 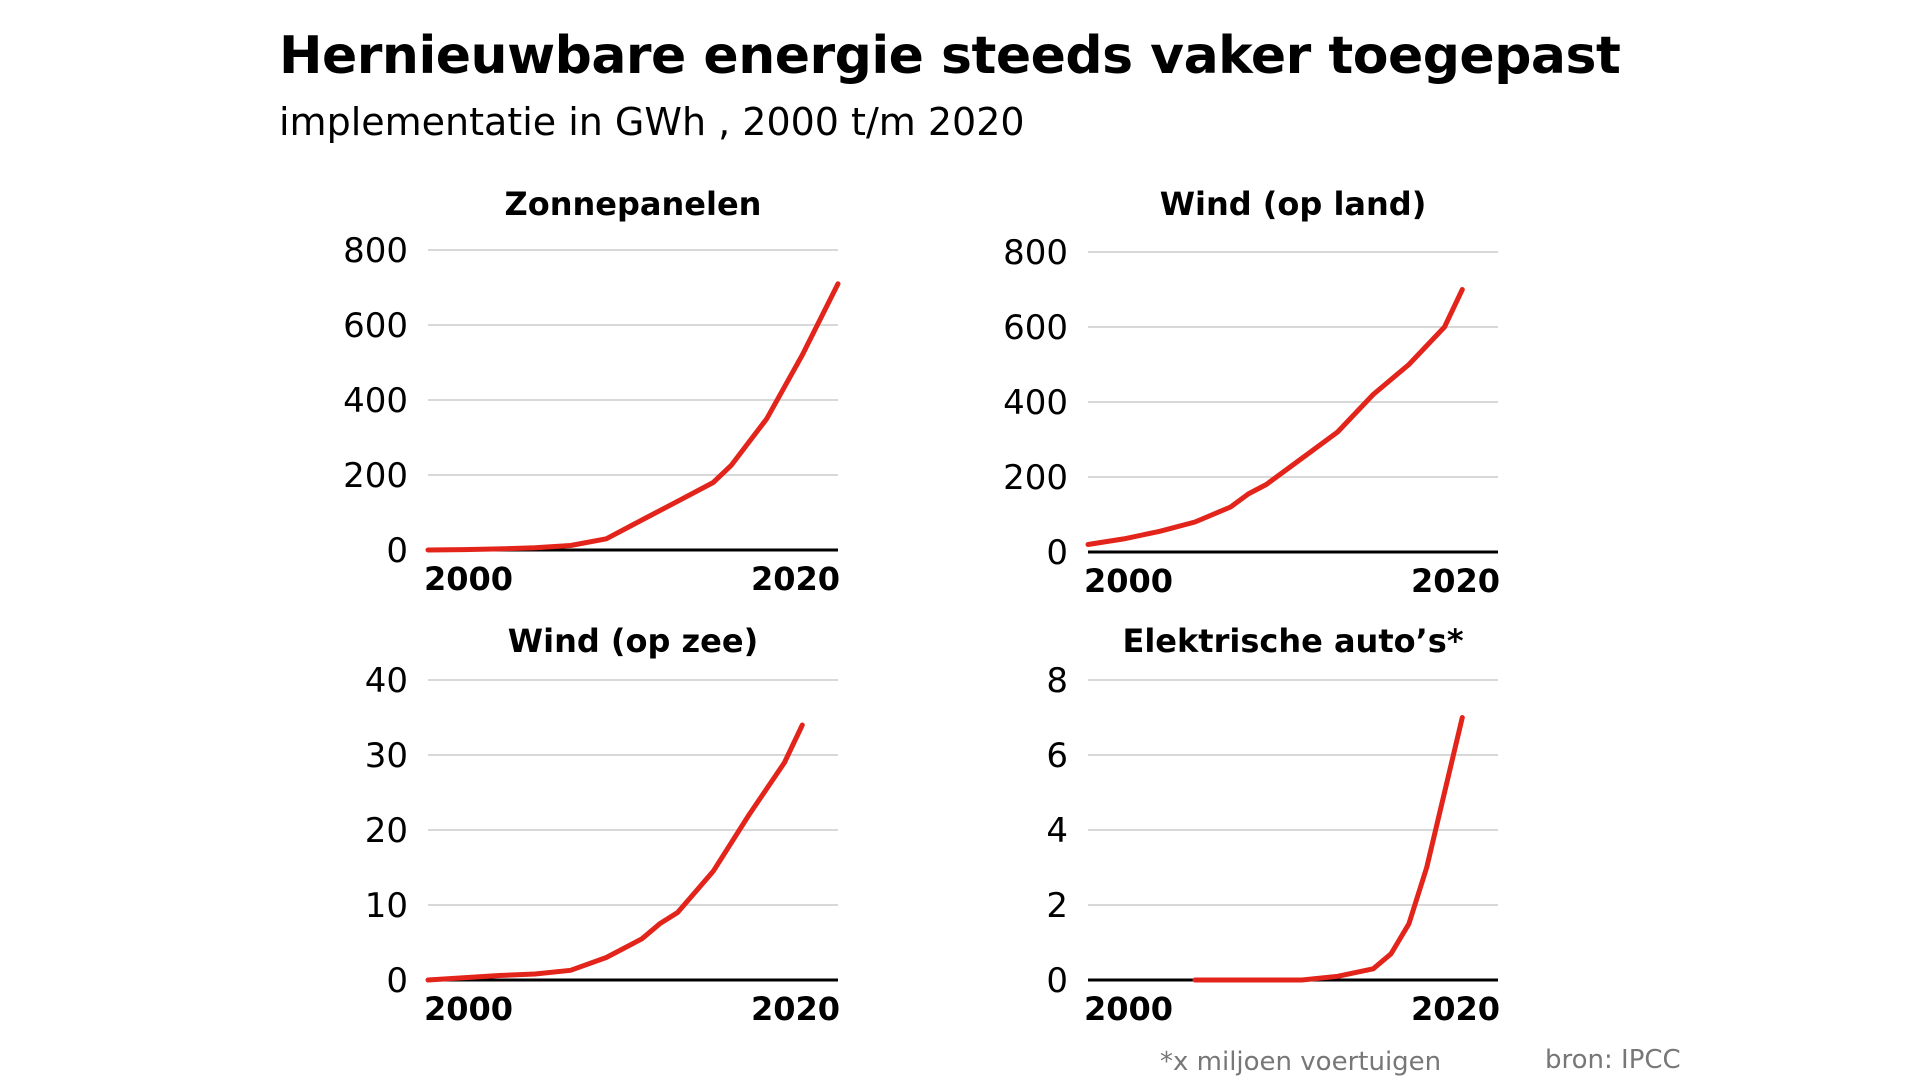 I want to click on footnote: *x miljoen voertuigen, so click(x=1301, y=1062).